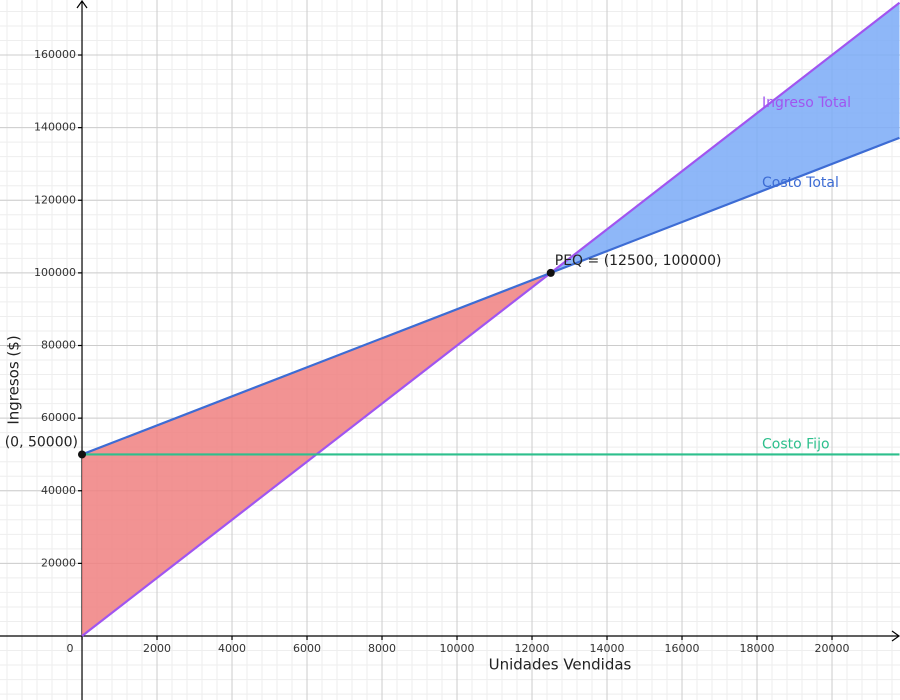 The image size is (900, 700). Describe the element at coordinates (806, 103) in the screenshot. I see `series-label: Ingreso Total` at that location.